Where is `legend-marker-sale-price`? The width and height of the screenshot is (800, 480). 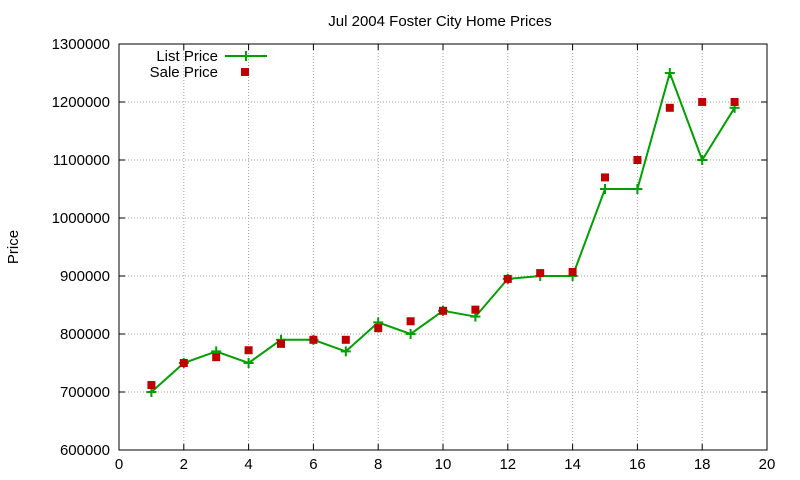 legend-marker-sale-price is located at coordinates (245, 72).